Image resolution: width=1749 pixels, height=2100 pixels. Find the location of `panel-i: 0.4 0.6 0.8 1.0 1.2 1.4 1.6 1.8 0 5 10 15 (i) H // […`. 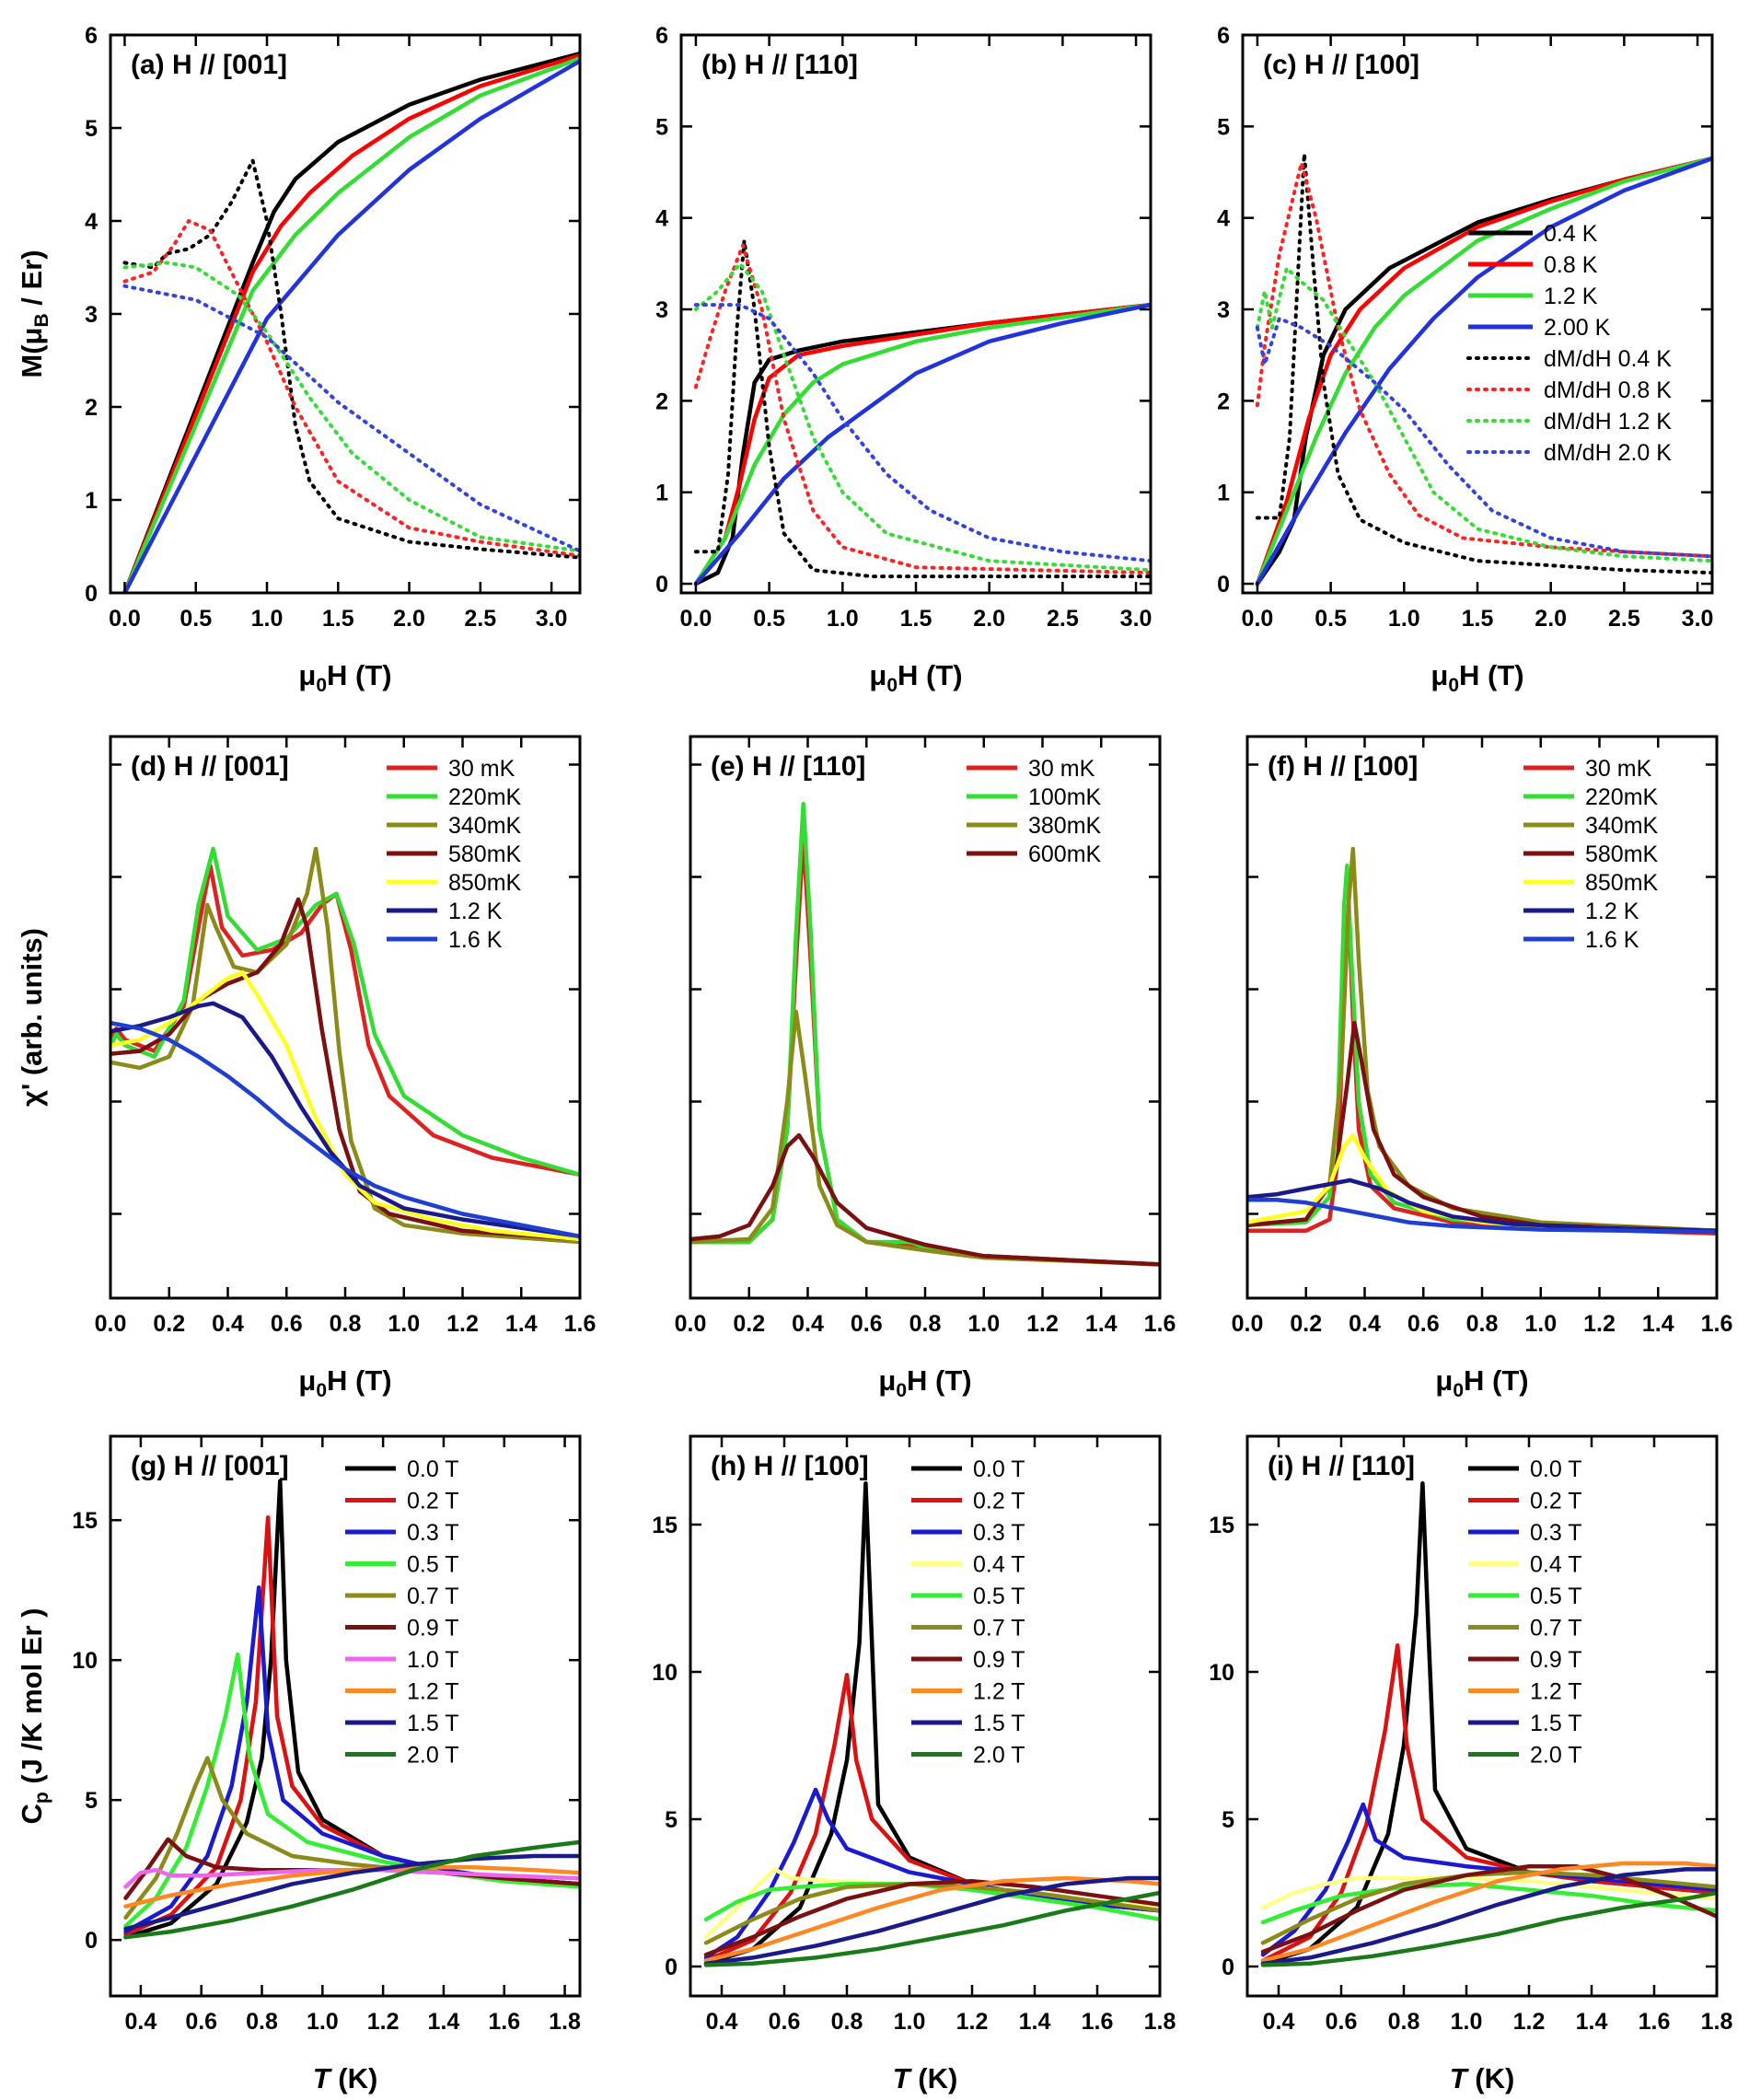

panel-i: 0.4 0.6 0.8 1.0 1.2 1.4 1.6 1.8 0 5 10 15 (i) H // [… is located at coordinates (1470, 1764).